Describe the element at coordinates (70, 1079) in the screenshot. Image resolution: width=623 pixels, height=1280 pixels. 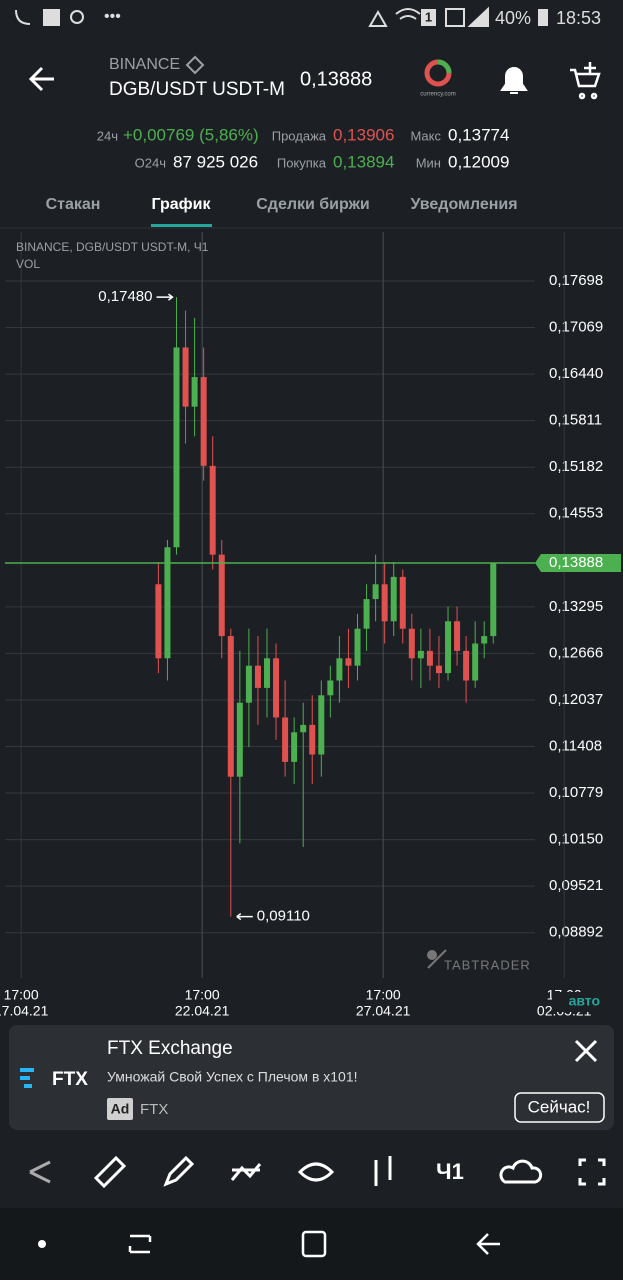
I see `ftx-logo: FTX` at that location.